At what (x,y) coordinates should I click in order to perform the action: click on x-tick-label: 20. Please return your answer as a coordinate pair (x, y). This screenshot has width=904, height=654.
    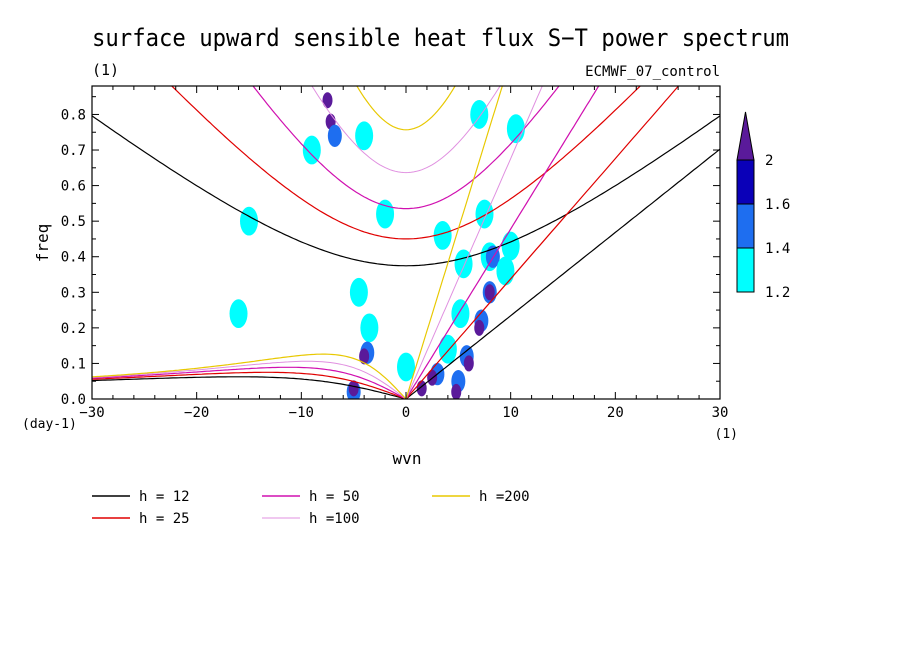
    Looking at the image, I should click on (615, 413).